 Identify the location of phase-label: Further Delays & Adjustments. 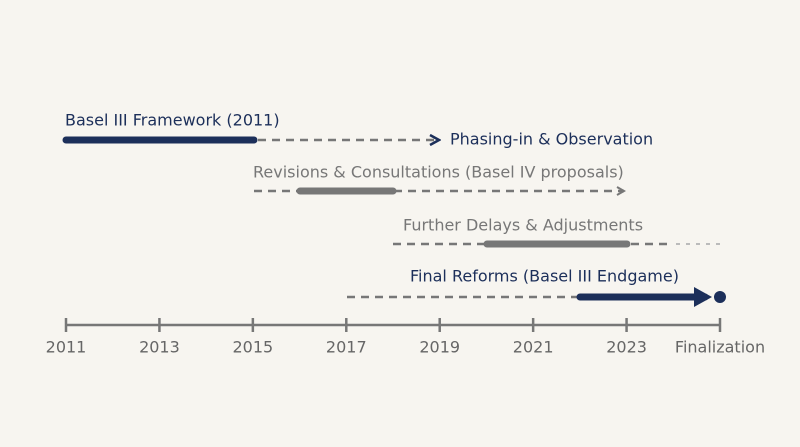
(523, 225).